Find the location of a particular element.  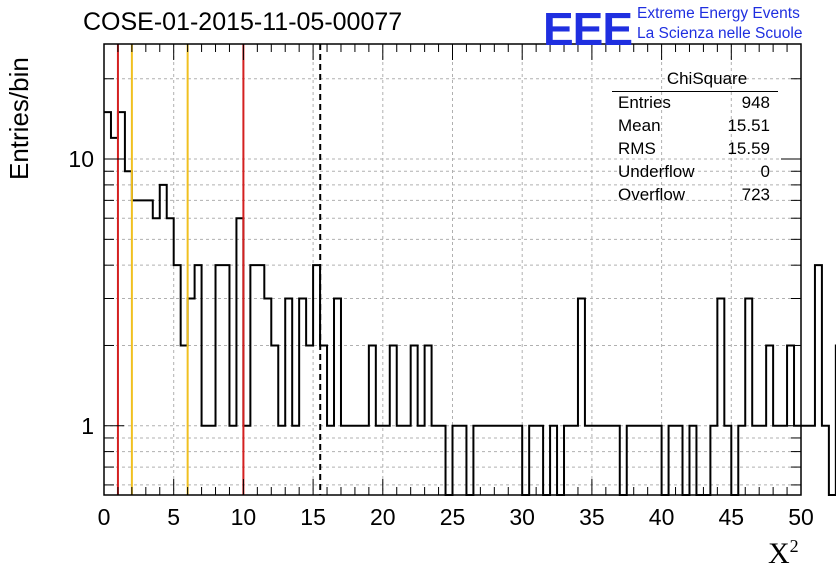

stats-value: 0 is located at coordinates (765, 171).